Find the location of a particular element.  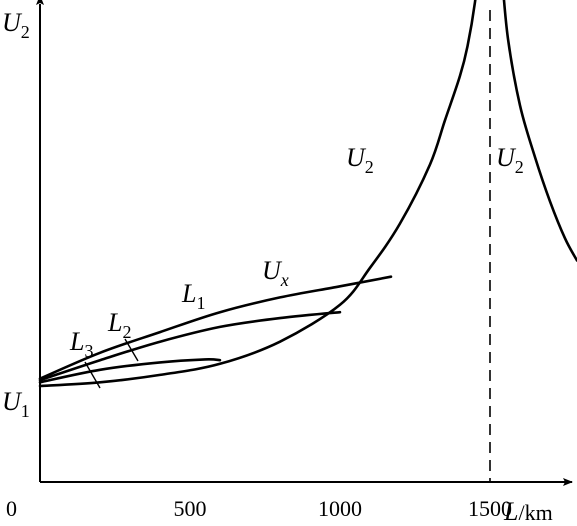

origin-label: U1 is located at coordinates (16, 404).